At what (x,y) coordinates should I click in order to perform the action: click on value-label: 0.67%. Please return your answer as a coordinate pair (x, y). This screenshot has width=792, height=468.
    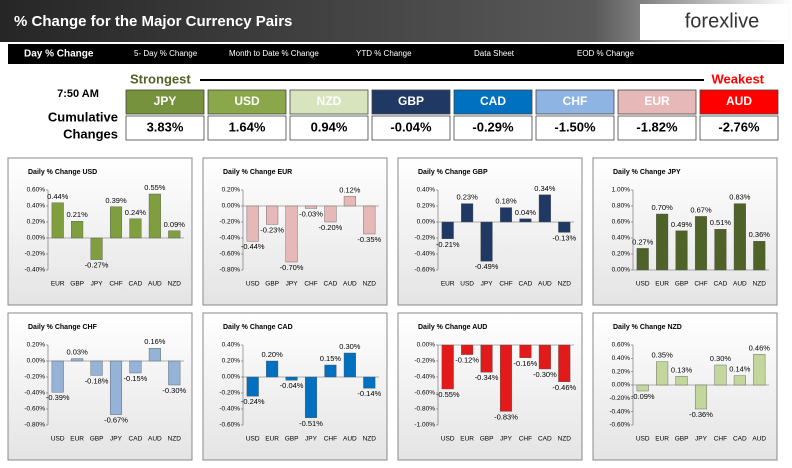
    Looking at the image, I should click on (701, 209).